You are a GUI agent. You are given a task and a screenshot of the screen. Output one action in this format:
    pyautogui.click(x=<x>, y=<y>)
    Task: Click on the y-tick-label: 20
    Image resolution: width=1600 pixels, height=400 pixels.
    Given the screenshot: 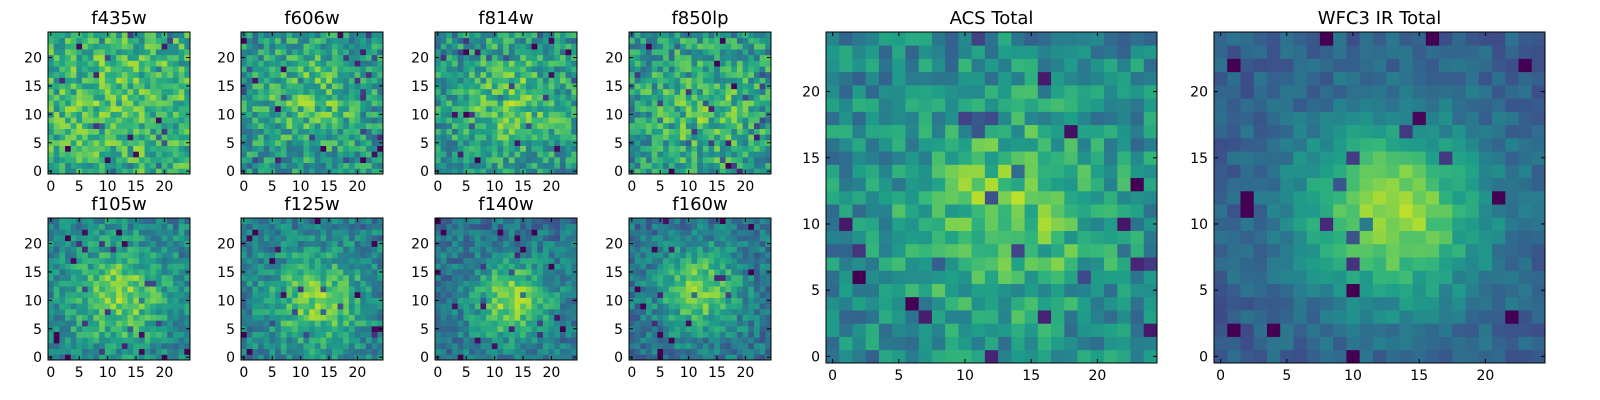 What is the action you would take?
    pyautogui.click(x=226, y=245)
    